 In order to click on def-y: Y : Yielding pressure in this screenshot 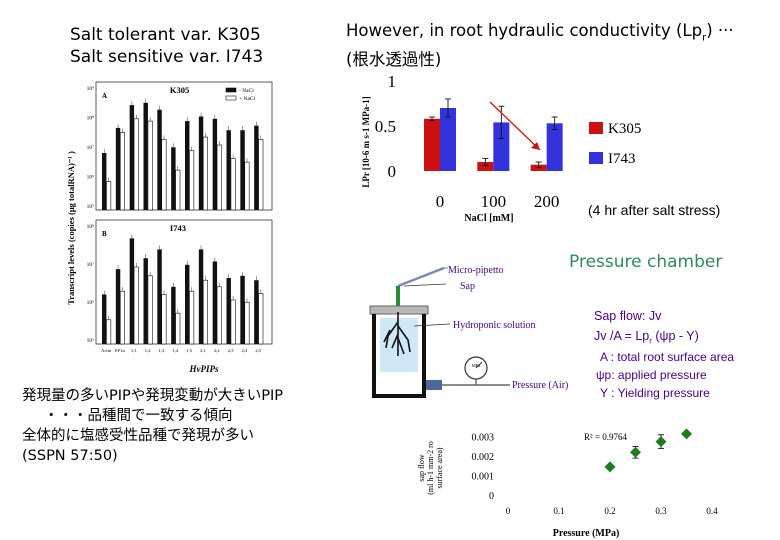, I will do `click(655, 393)`.